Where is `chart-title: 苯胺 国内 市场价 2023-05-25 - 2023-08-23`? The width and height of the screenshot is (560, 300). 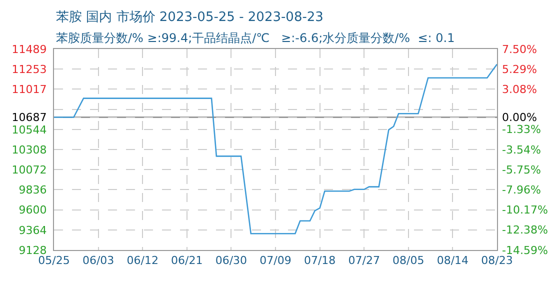 chart-title: 苯胺 国内 市场价 2023-05-25 - 2023-08-23 is located at coordinates (190, 17).